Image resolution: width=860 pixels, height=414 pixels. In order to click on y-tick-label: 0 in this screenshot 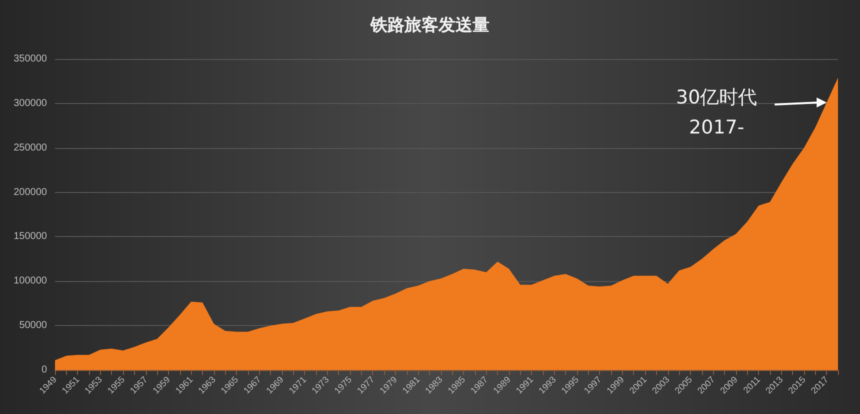, I will do `click(44, 370)`.